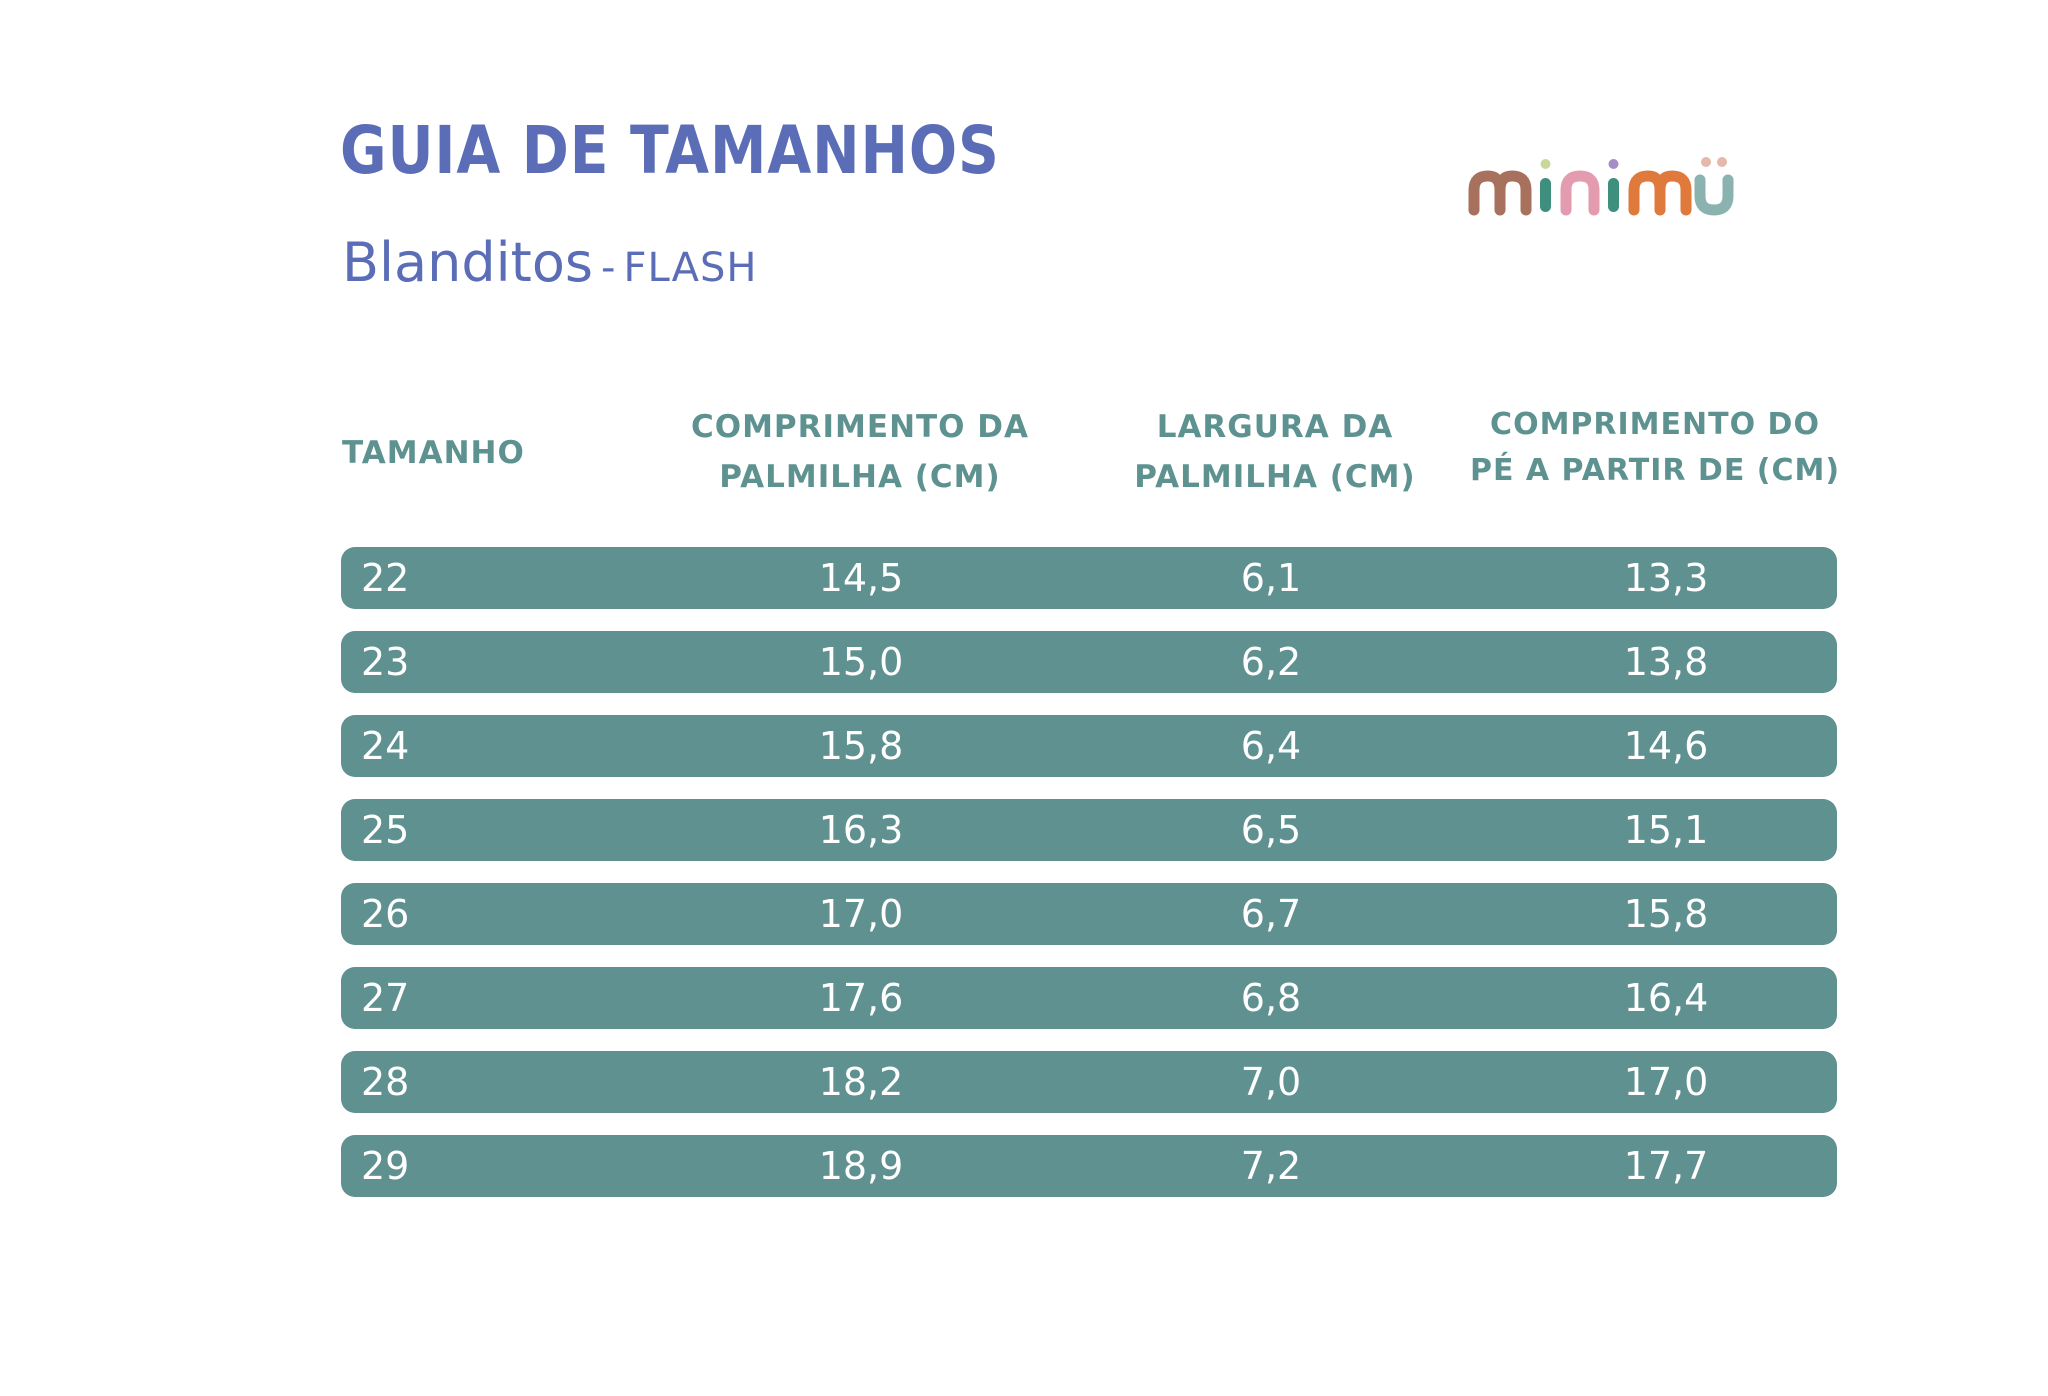 This screenshot has width=2048, height=1396. Describe the element at coordinates (1580, 193) in the screenshot. I see `logo-letter-n` at that location.